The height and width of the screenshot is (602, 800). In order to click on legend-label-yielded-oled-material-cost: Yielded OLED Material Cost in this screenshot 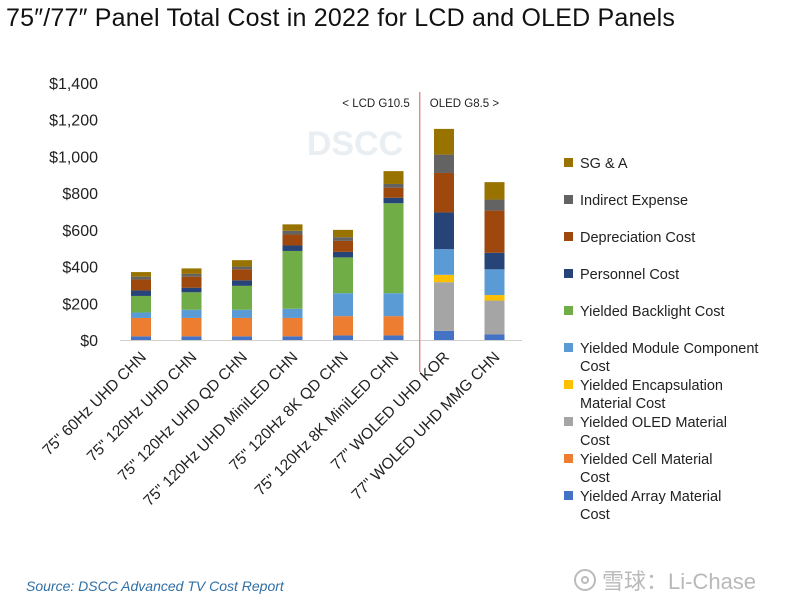, I will do `click(653, 432)`.